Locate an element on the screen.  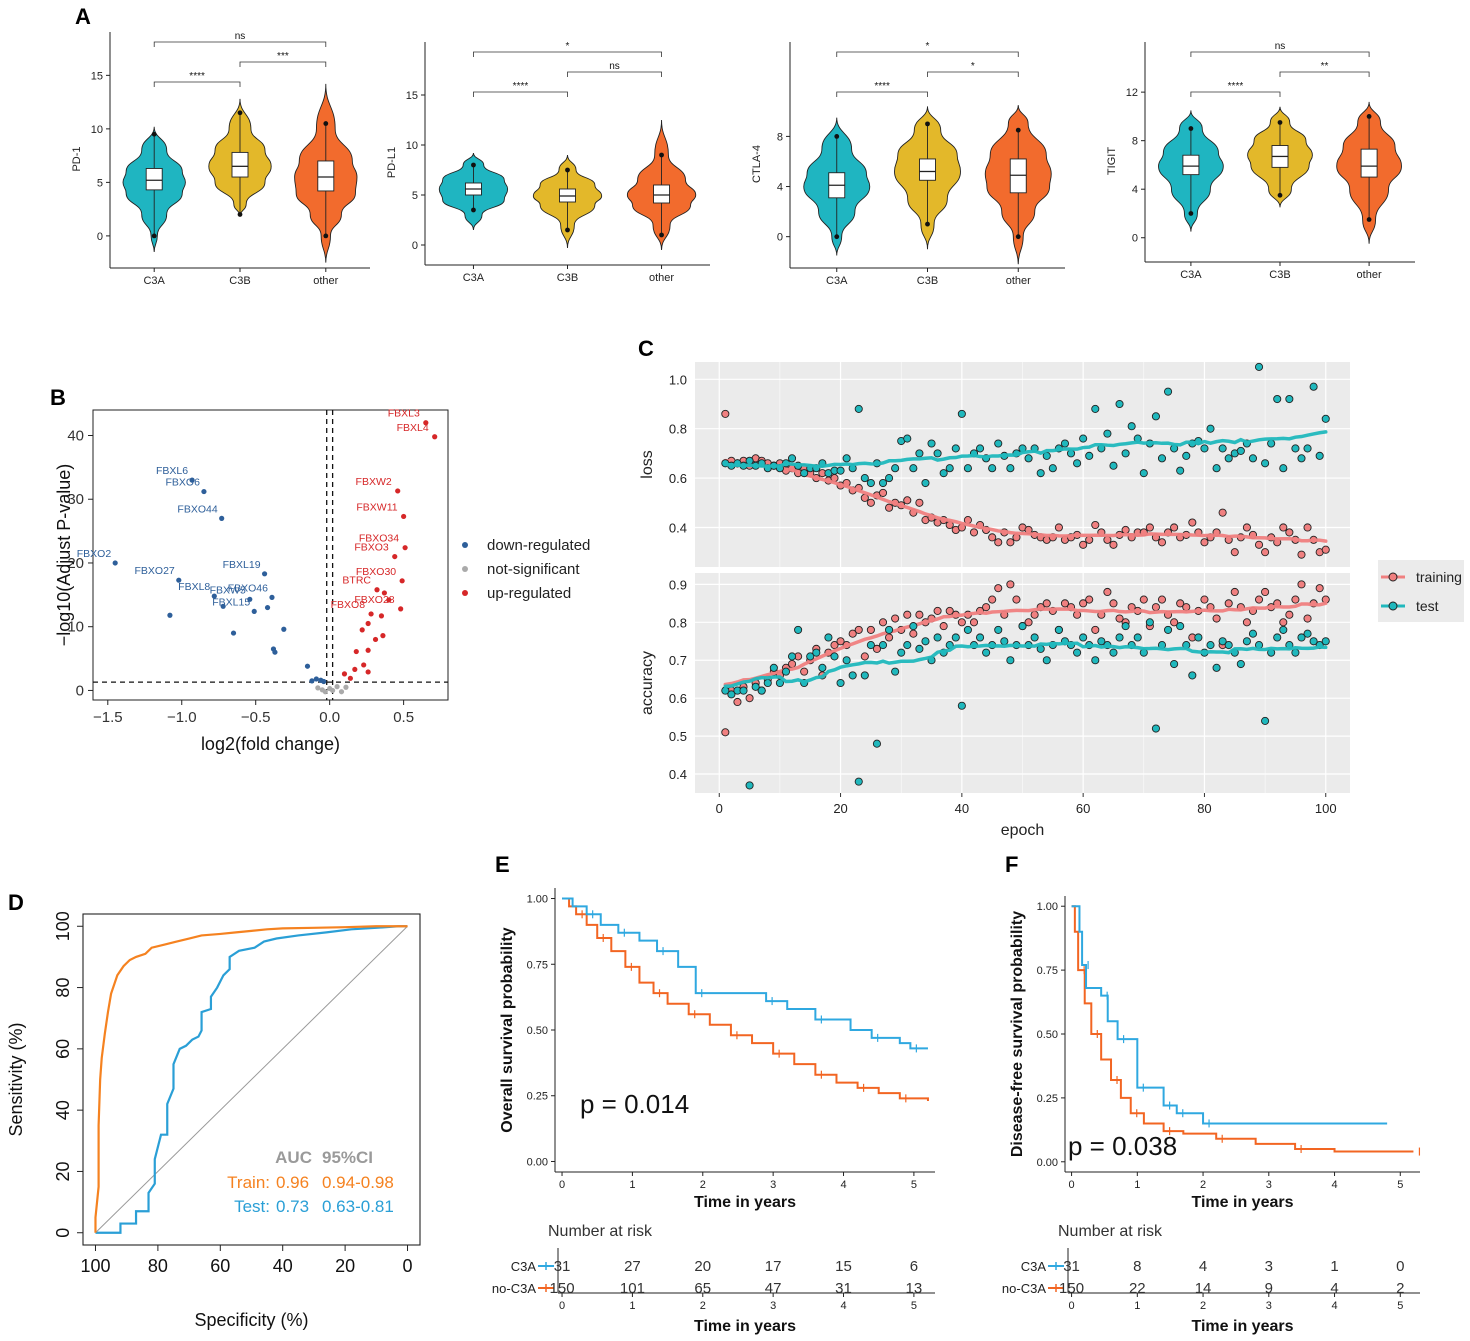
ci-header: 95%CI is located at coordinates (347, 1157).